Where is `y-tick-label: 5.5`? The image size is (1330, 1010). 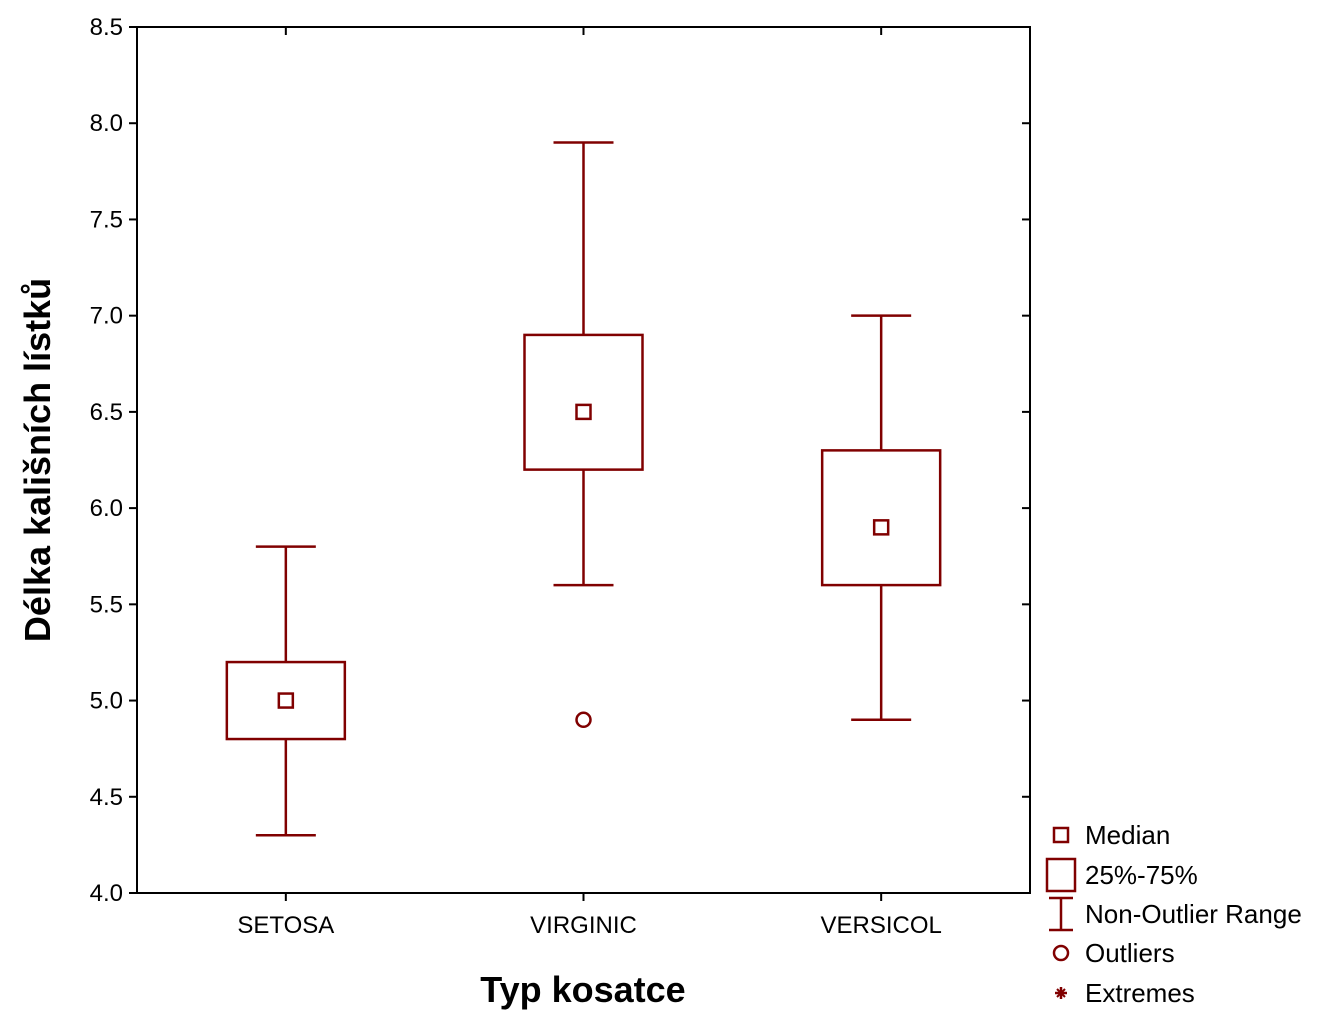
y-tick-label: 5.5 is located at coordinates (106, 604).